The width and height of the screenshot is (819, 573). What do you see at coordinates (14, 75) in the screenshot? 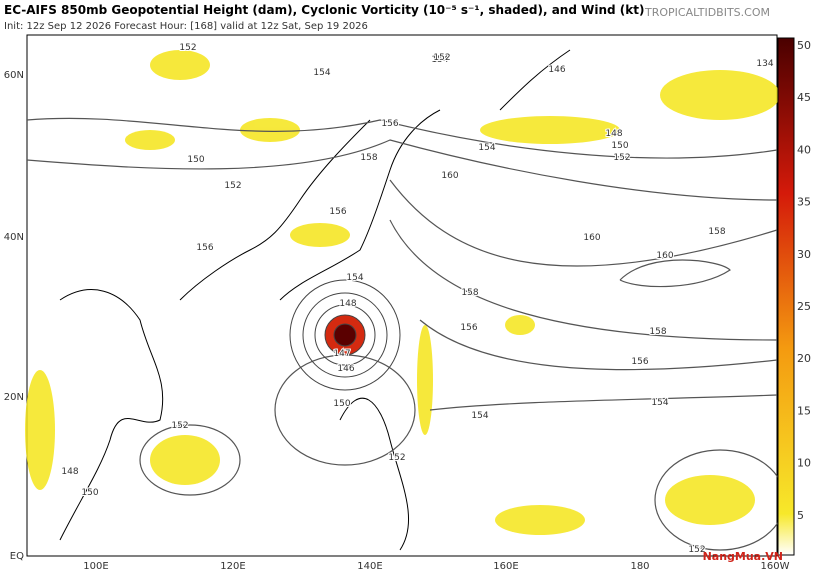
I see `lat-label: 60N` at bounding box center [14, 75].